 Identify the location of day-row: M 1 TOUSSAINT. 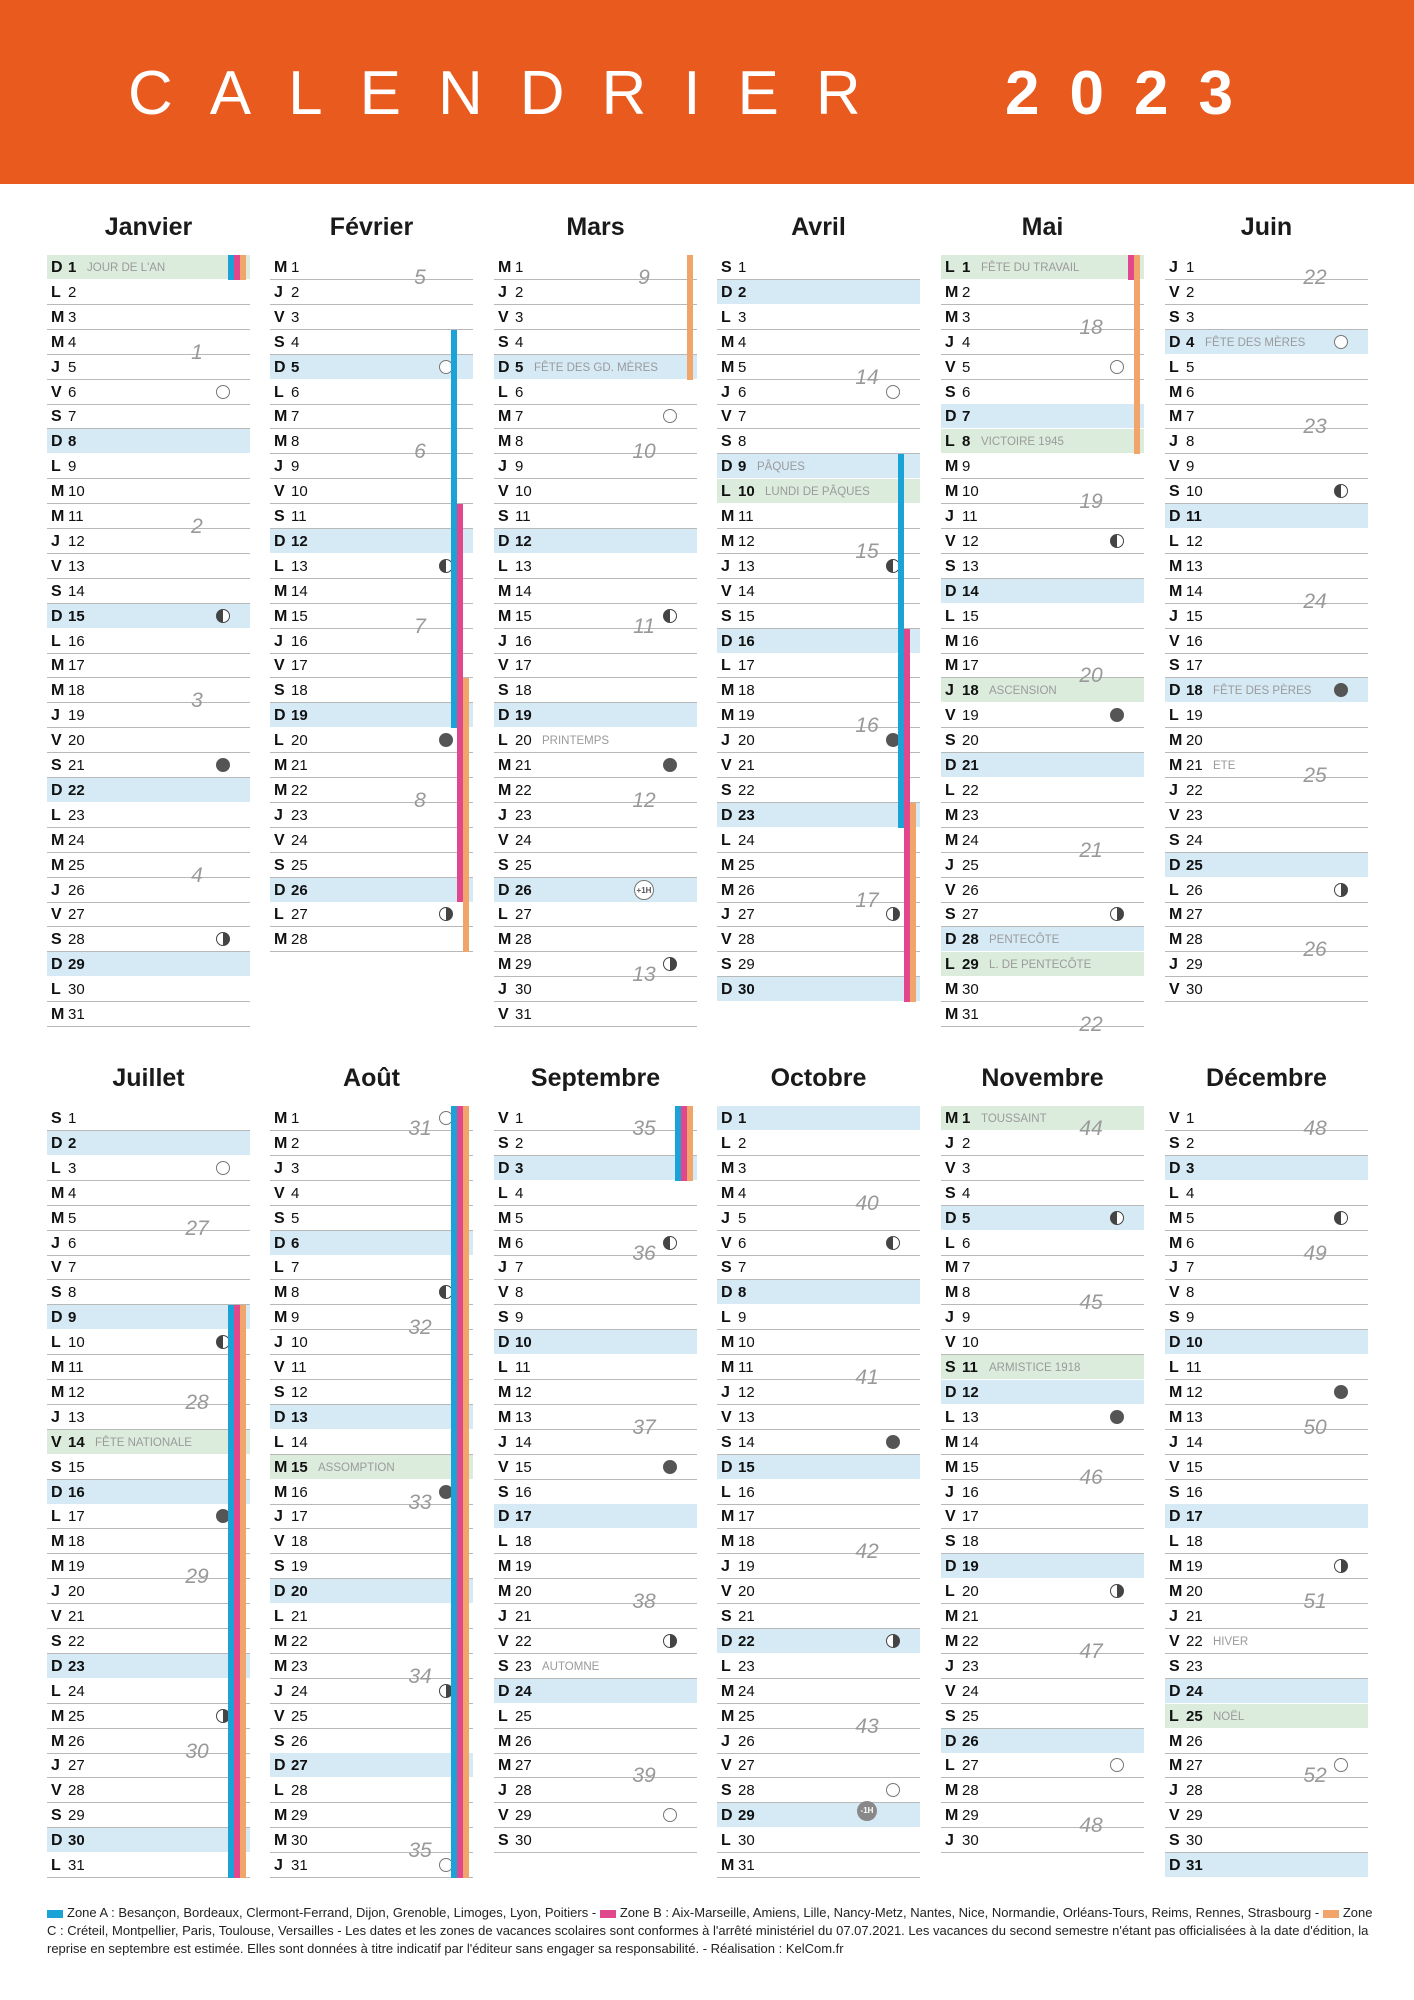
(1042, 1118).